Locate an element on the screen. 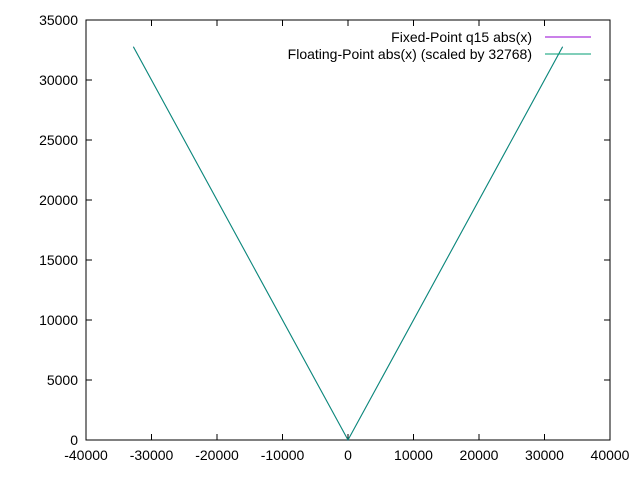  y-tick-label: 0 is located at coordinates (74, 440).